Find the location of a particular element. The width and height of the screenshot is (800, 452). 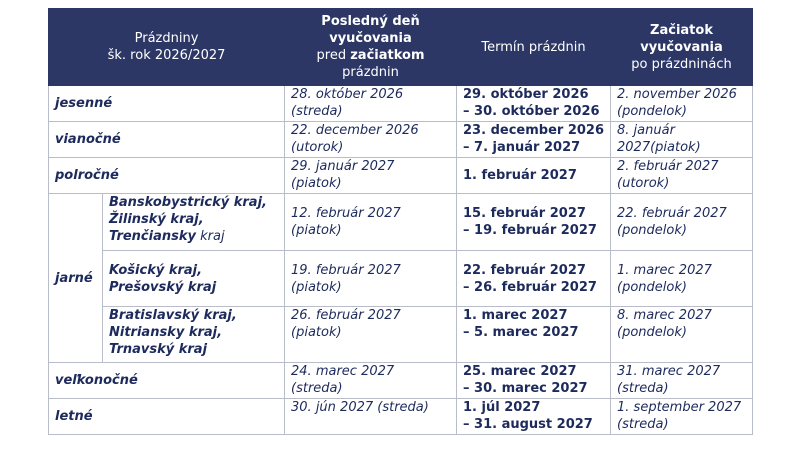

last-day-cell: 19. február 2027 (piatok) is located at coordinates (371, 278).